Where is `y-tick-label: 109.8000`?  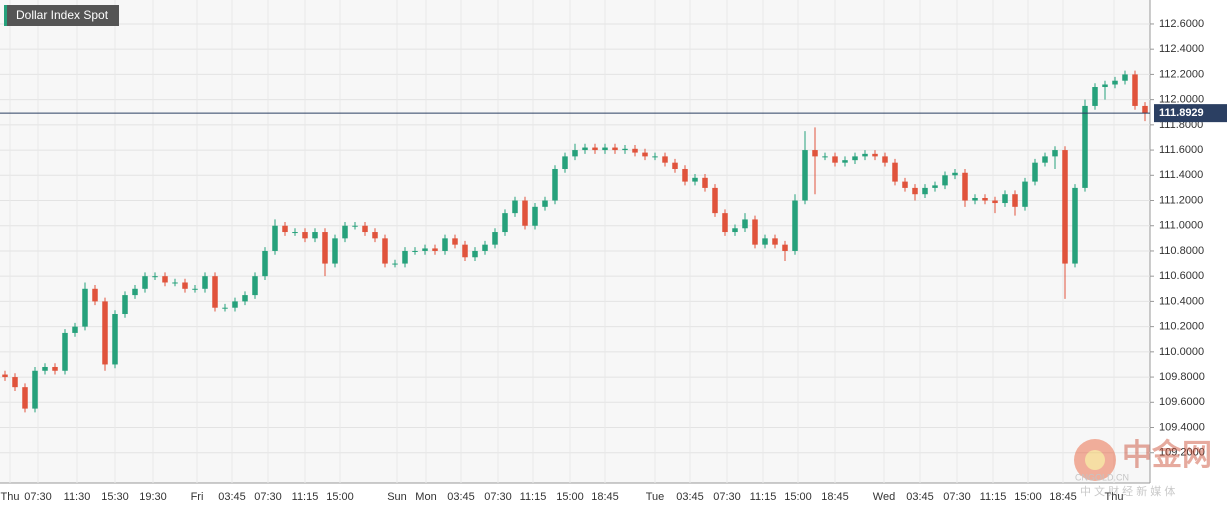 y-tick-label: 109.8000 is located at coordinates (1182, 377).